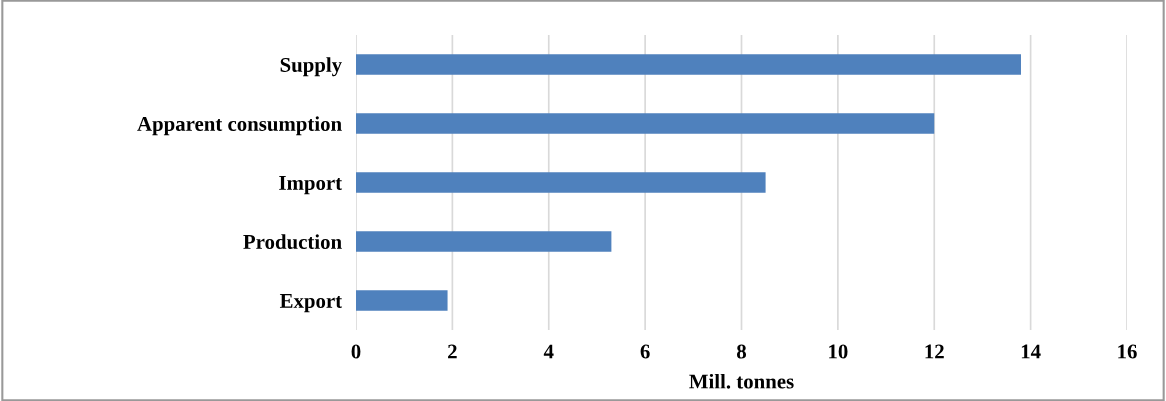  Describe the element at coordinates (934, 351) in the screenshot. I see `x-tick-label: 12` at that location.